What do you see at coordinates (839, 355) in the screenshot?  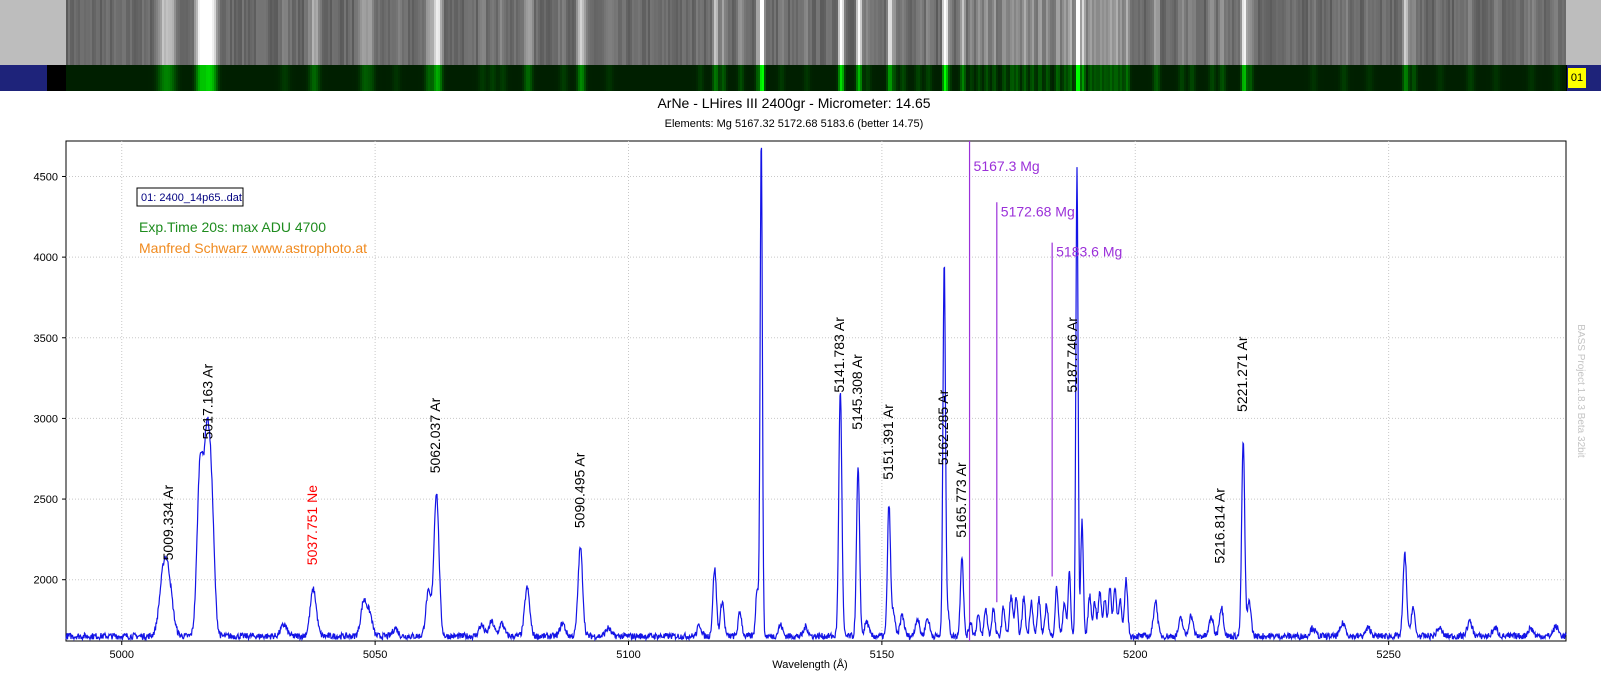 I see `line-id-label: 5141.783 Ar` at bounding box center [839, 355].